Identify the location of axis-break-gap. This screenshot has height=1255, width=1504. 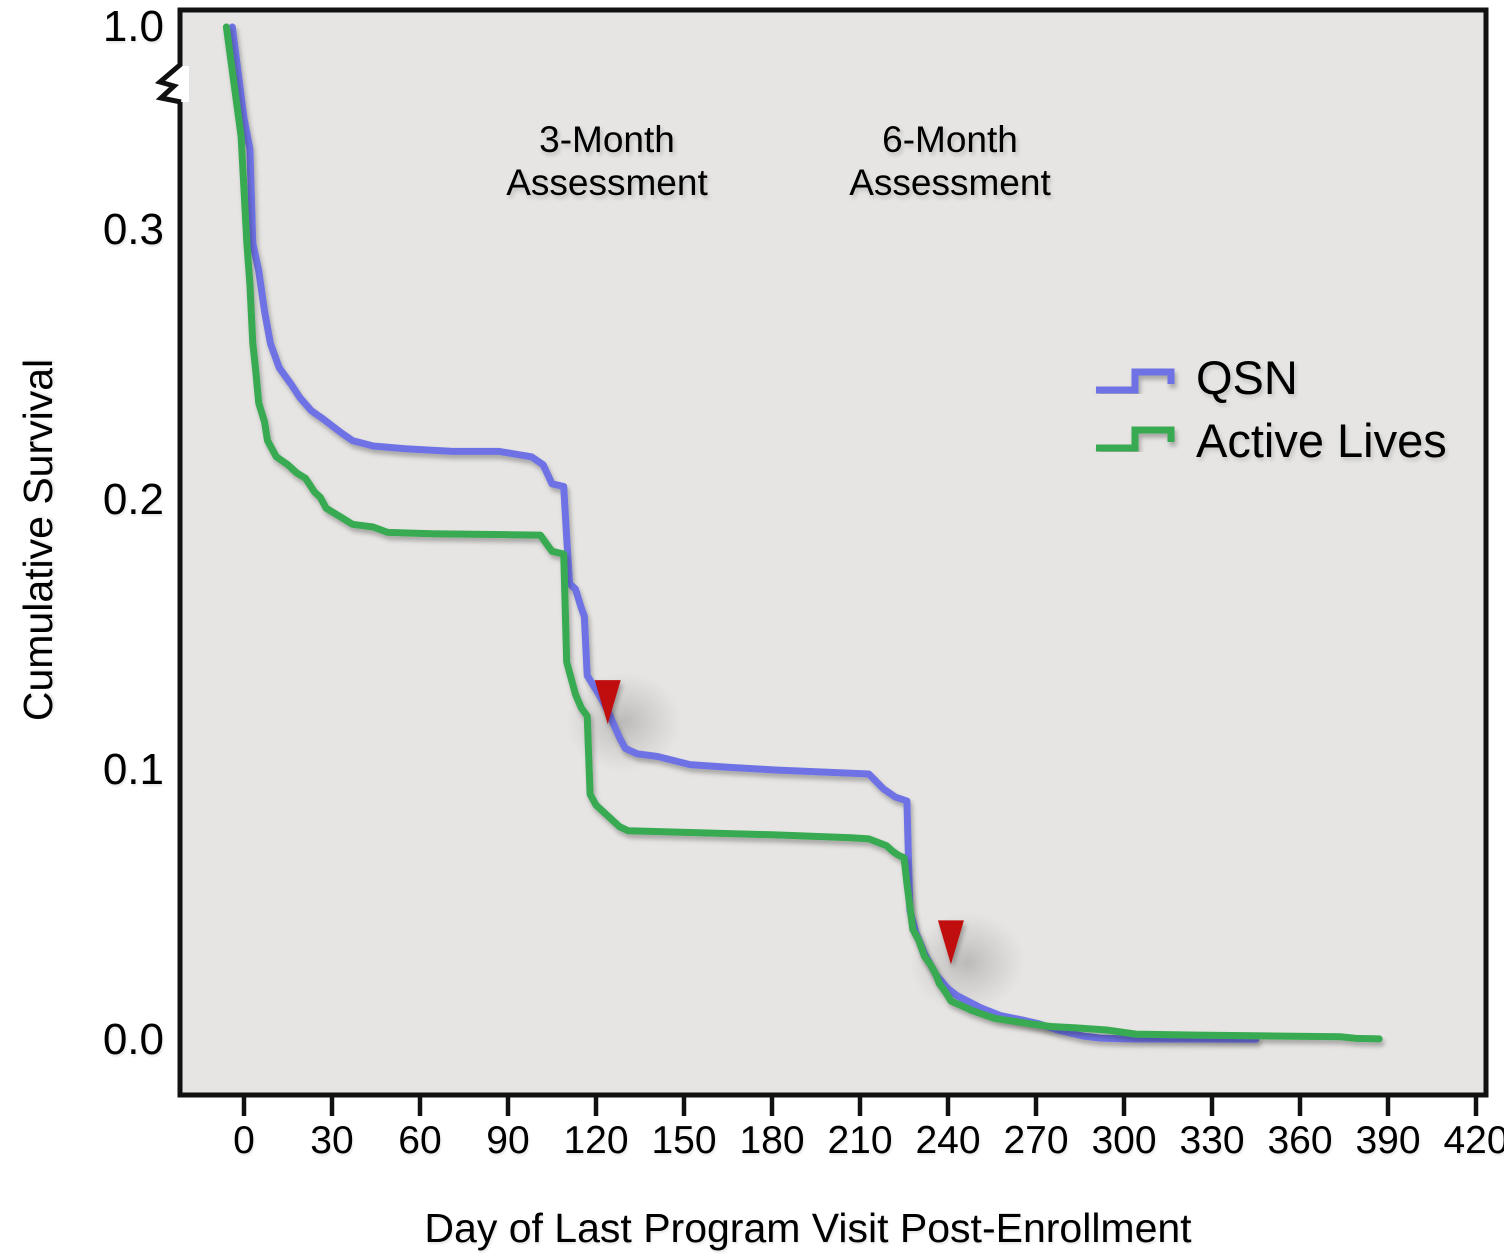
(180, 84).